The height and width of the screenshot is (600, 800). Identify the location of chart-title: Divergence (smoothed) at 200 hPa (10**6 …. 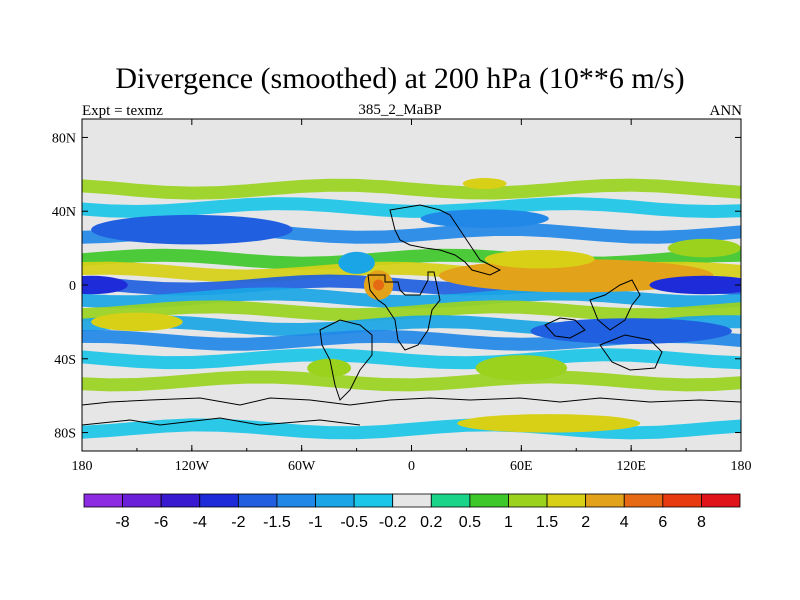
(400, 78).